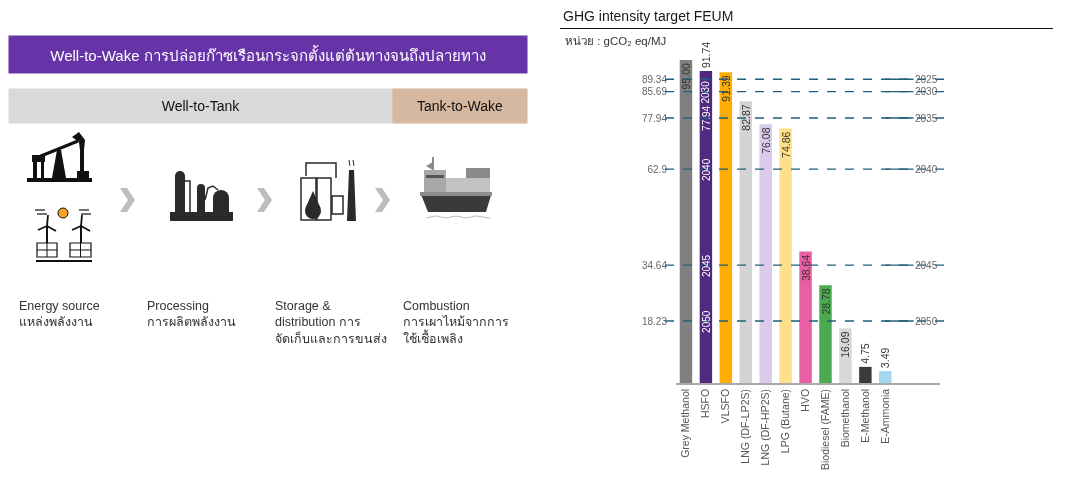  I want to click on data-label: 95.00, so click(685, 76).